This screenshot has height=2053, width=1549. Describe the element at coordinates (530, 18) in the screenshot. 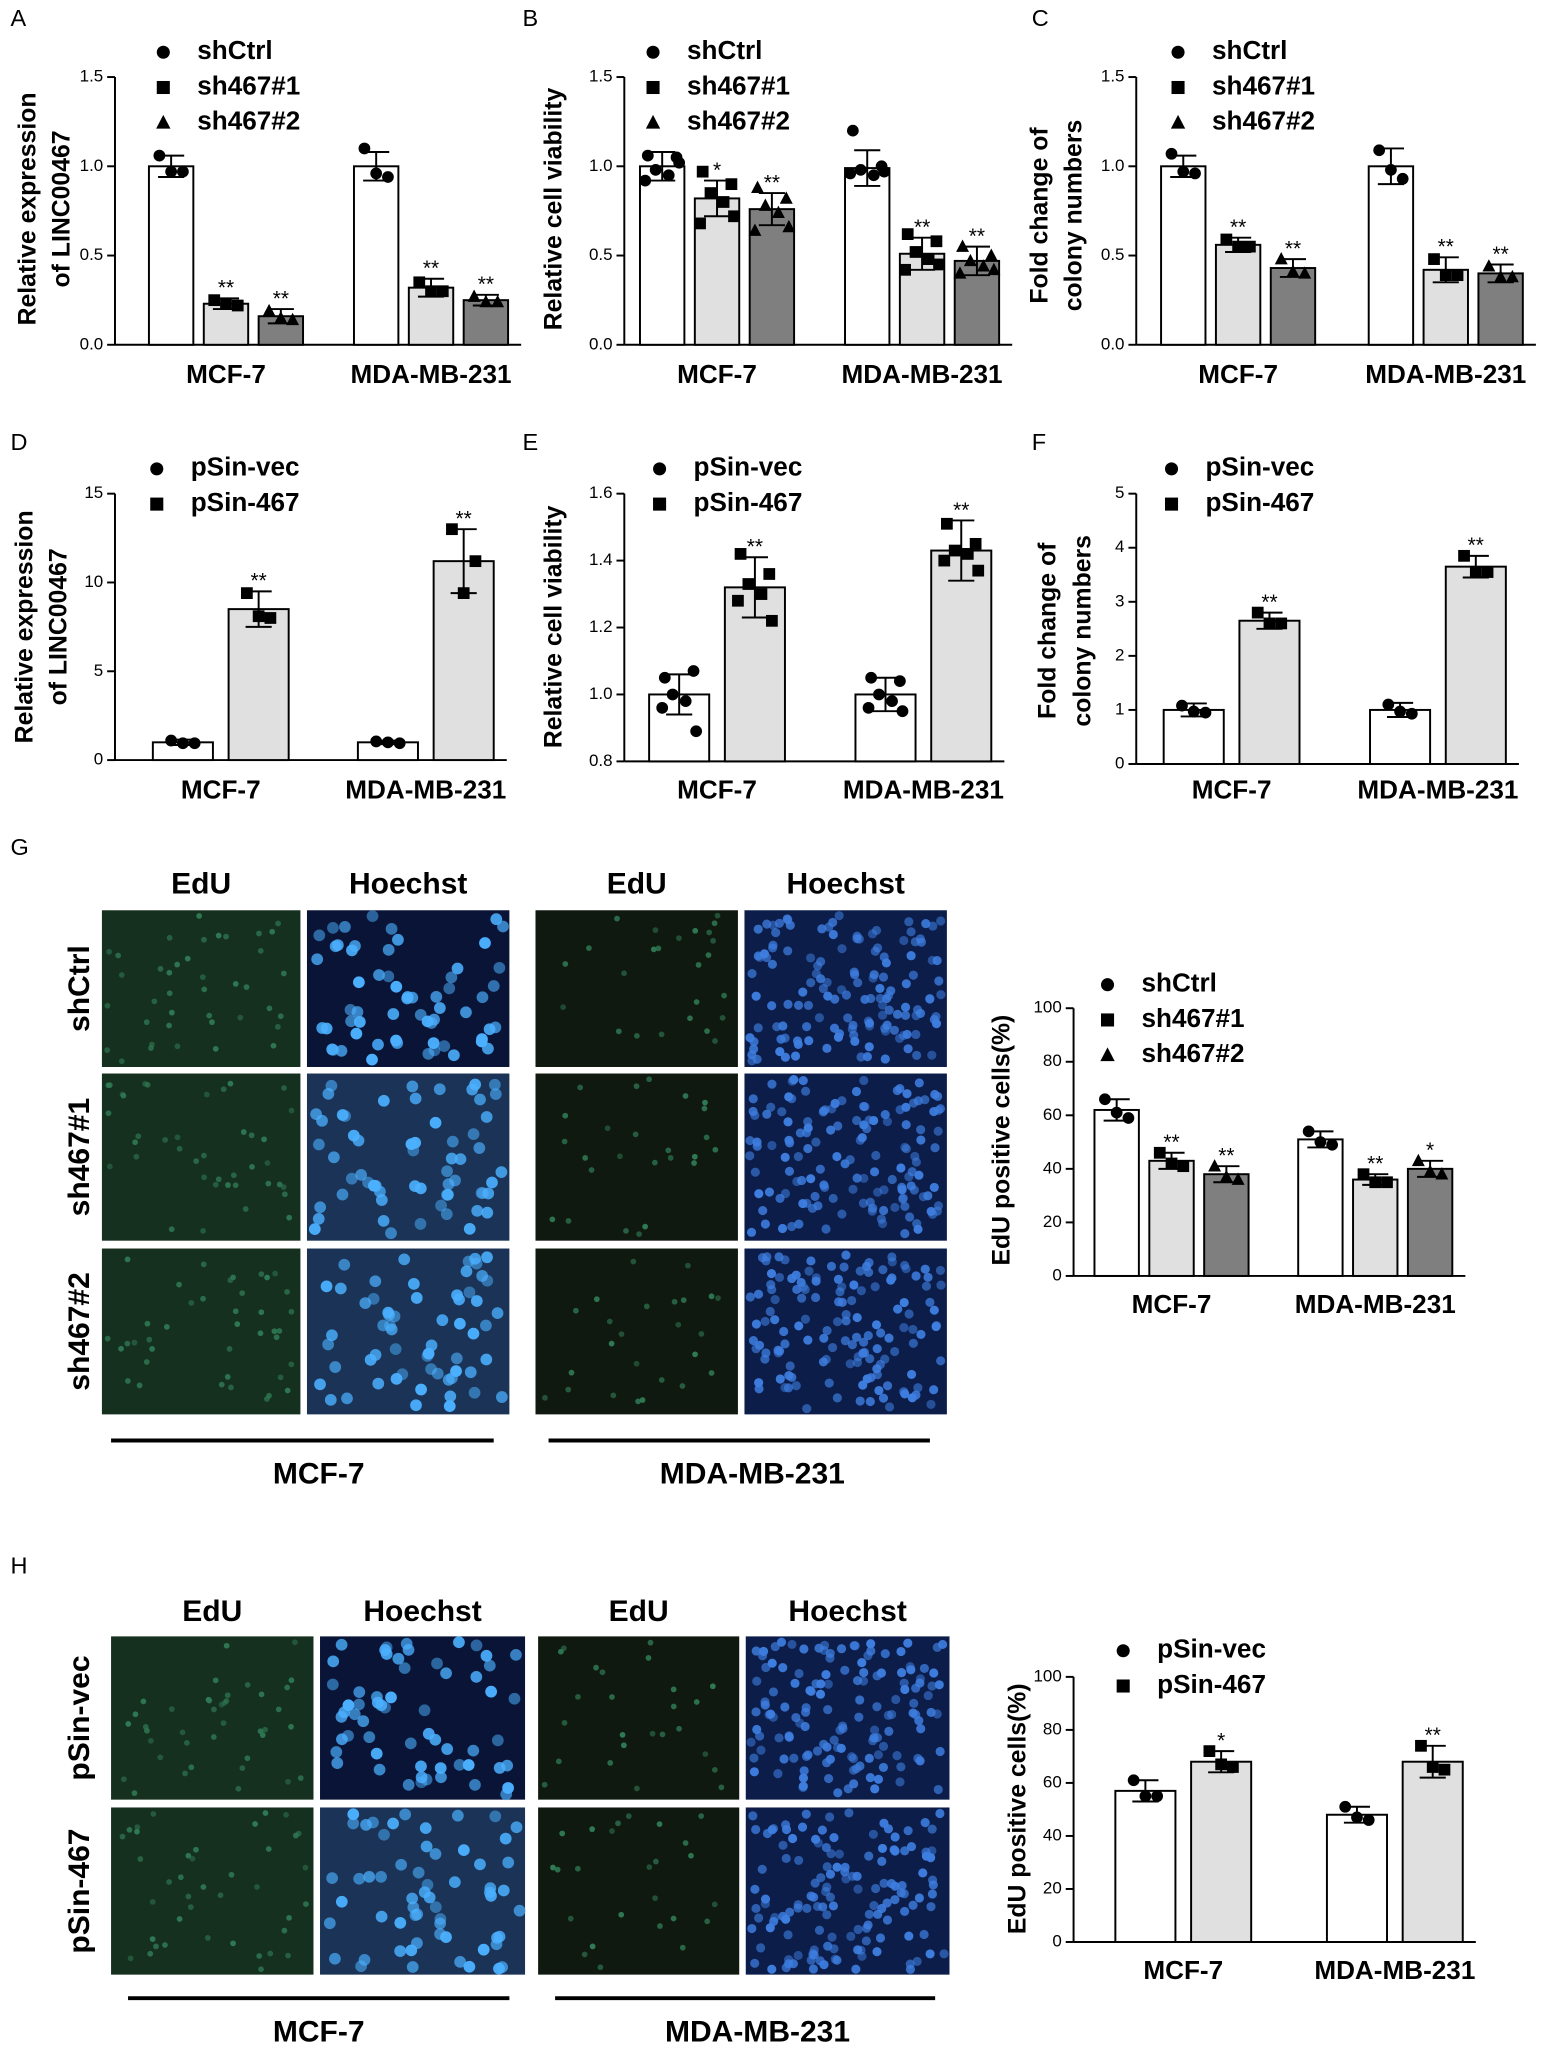

I see `panel-label: B` at that location.